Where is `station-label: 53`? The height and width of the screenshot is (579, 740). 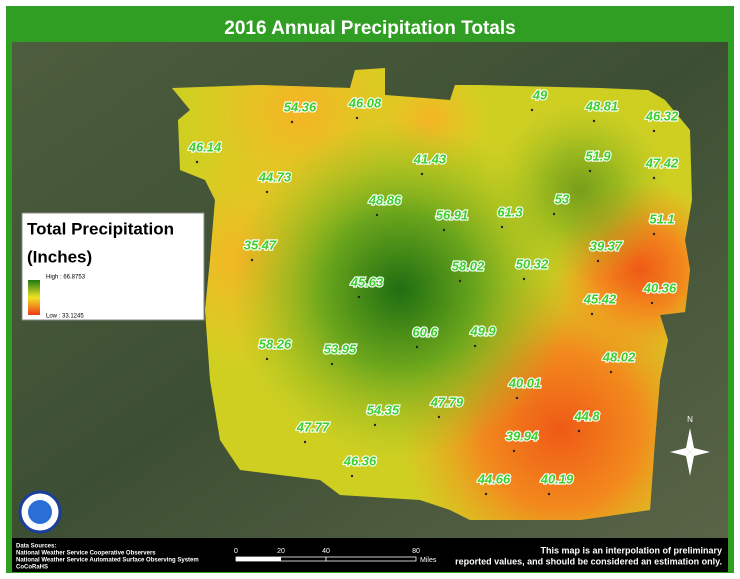
station-label: 53 is located at coordinates (562, 198).